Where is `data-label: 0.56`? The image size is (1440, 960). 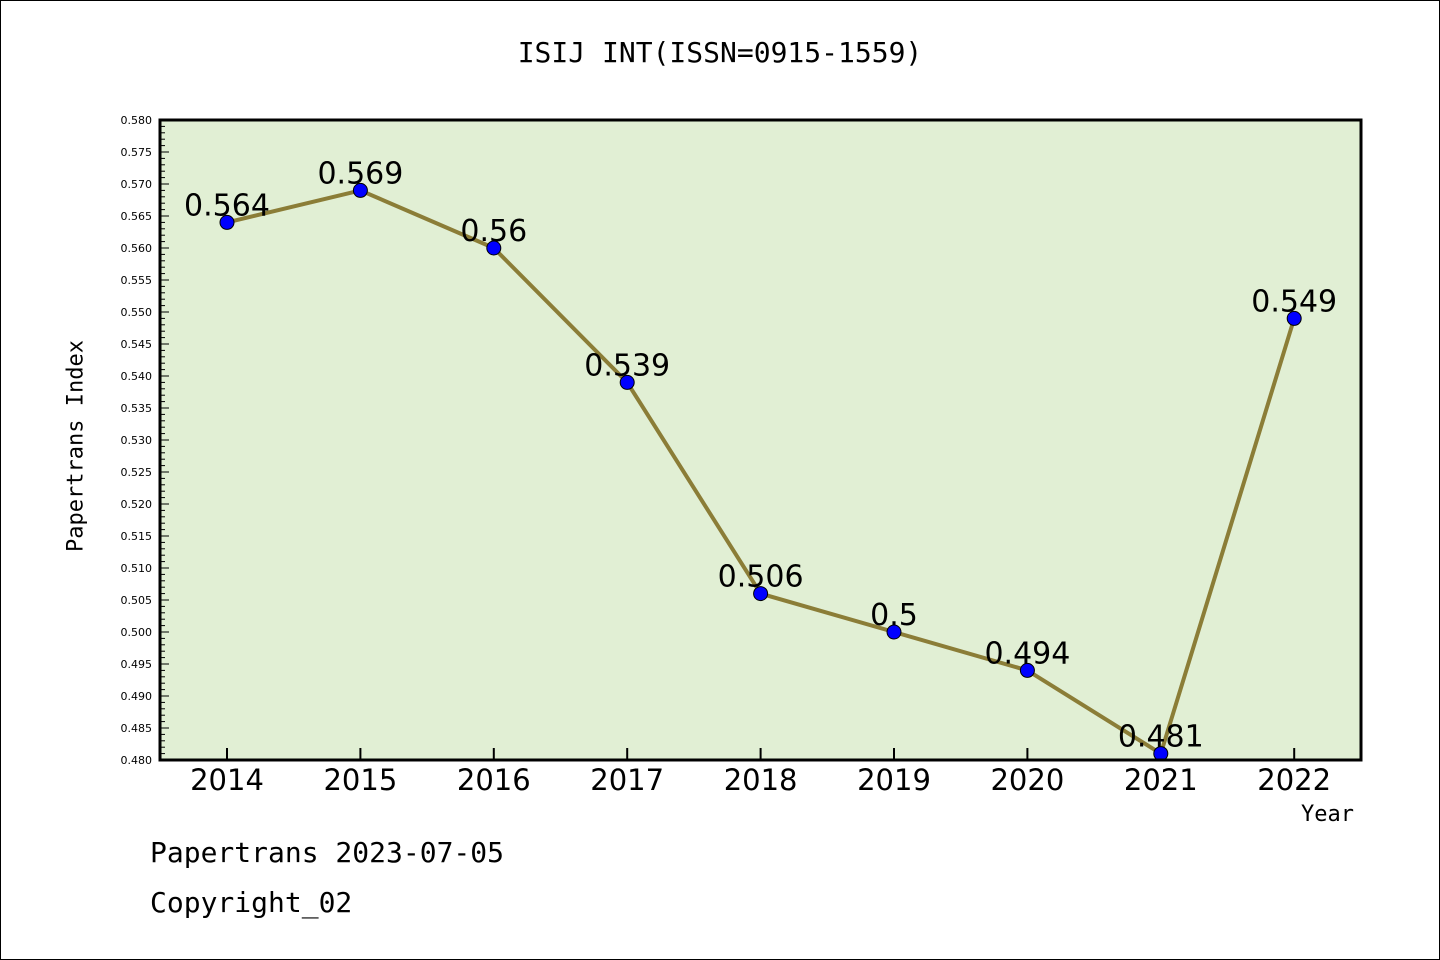
data-label: 0.56 is located at coordinates (493, 231).